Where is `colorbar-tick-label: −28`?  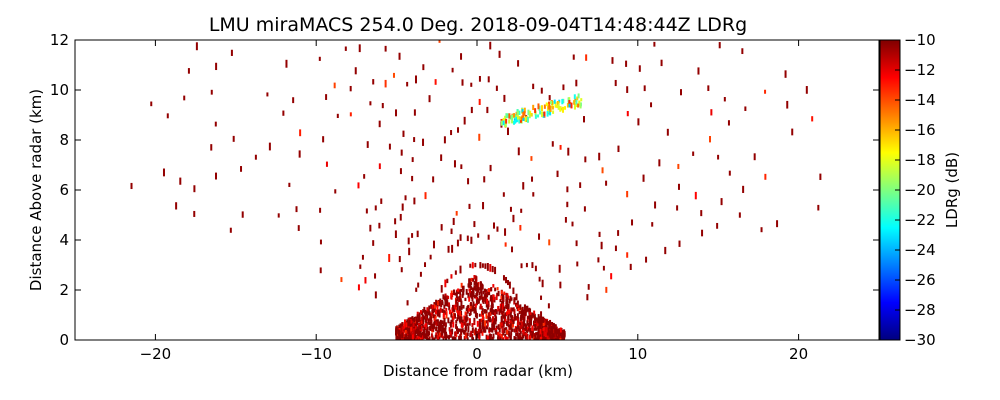
colorbar-tick-label: −28 is located at coordinates (920, 310).